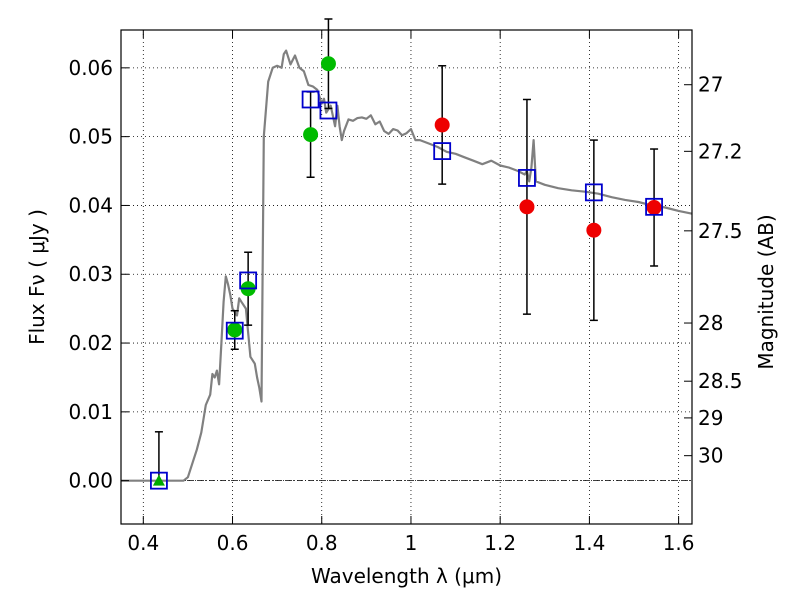 Image resolution: width=800 pixels, height=600 pixels. I want to click on x-tick-label: 1.6, so click(679, 543).